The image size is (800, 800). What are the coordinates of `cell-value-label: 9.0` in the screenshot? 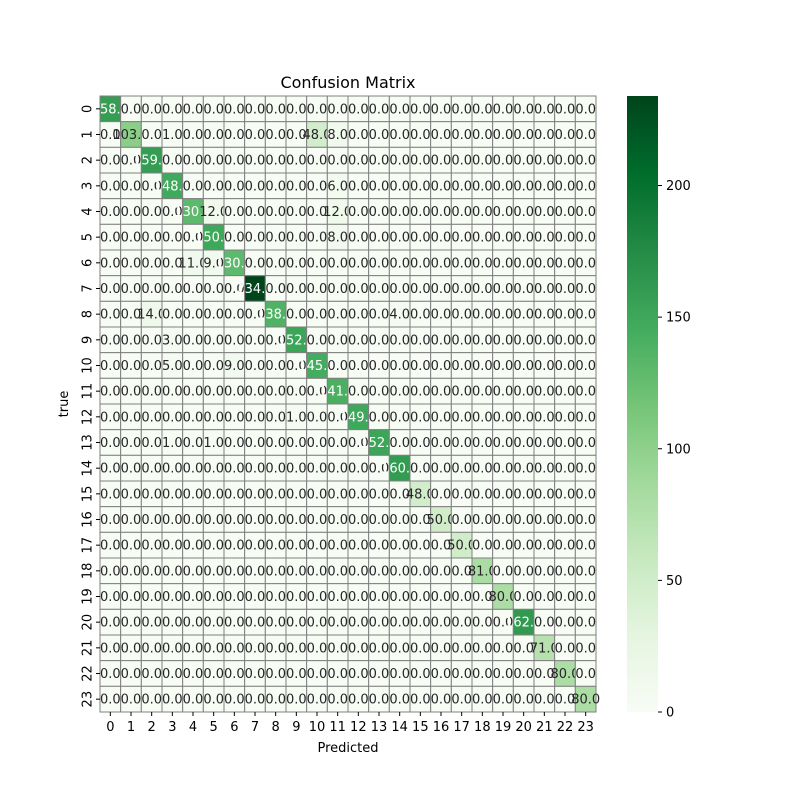 It's located at (213, 263).